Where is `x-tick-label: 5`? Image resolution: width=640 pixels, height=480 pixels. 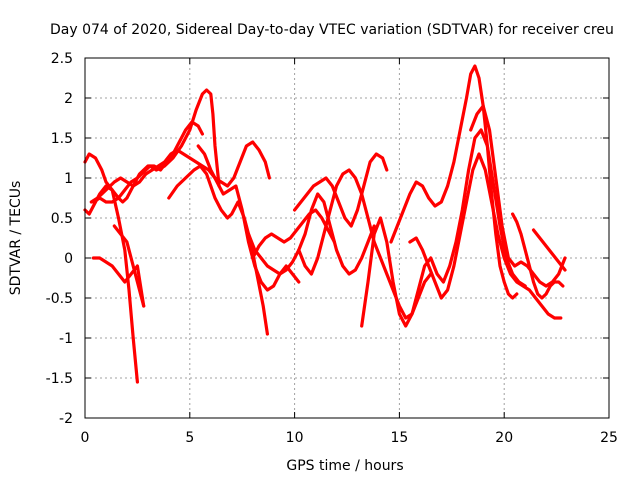
x-tick-label: 5 is located at coordinates (189, 438).